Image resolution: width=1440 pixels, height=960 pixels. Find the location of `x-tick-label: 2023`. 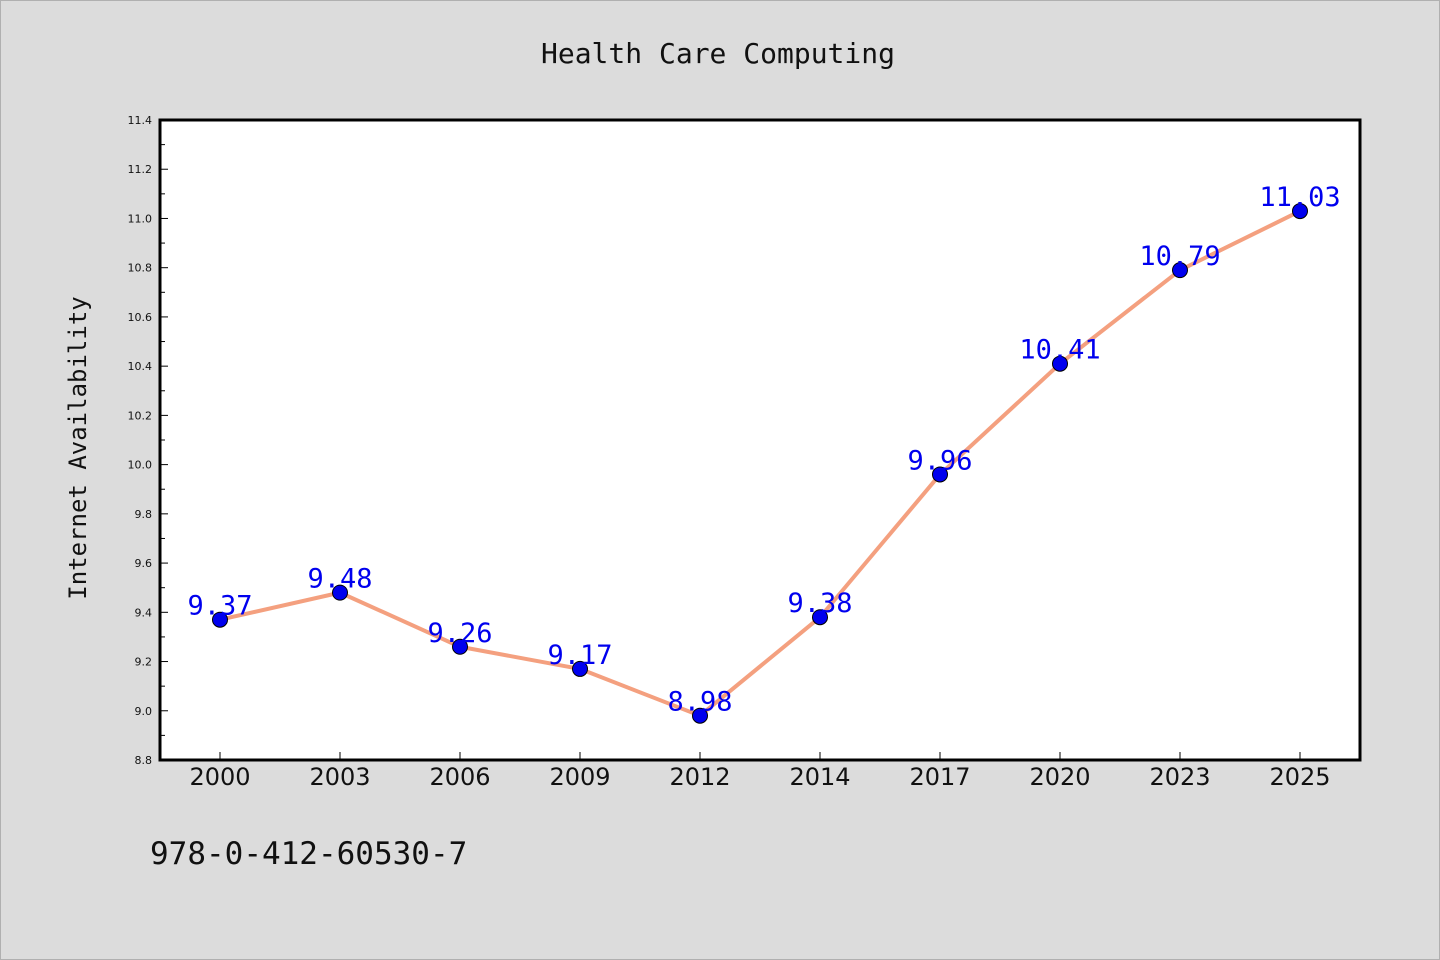

x-tick-label: 2023 is located at coordinates (1179, 777).